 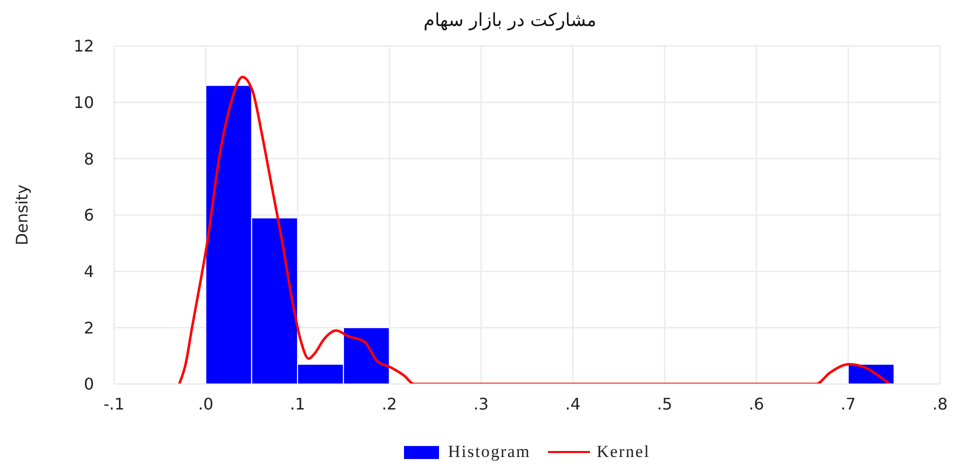 What do you see at coordinates (84, 102) in the screenshot?
I see `y-tick-label: 10` at bounding box center [84, 102].